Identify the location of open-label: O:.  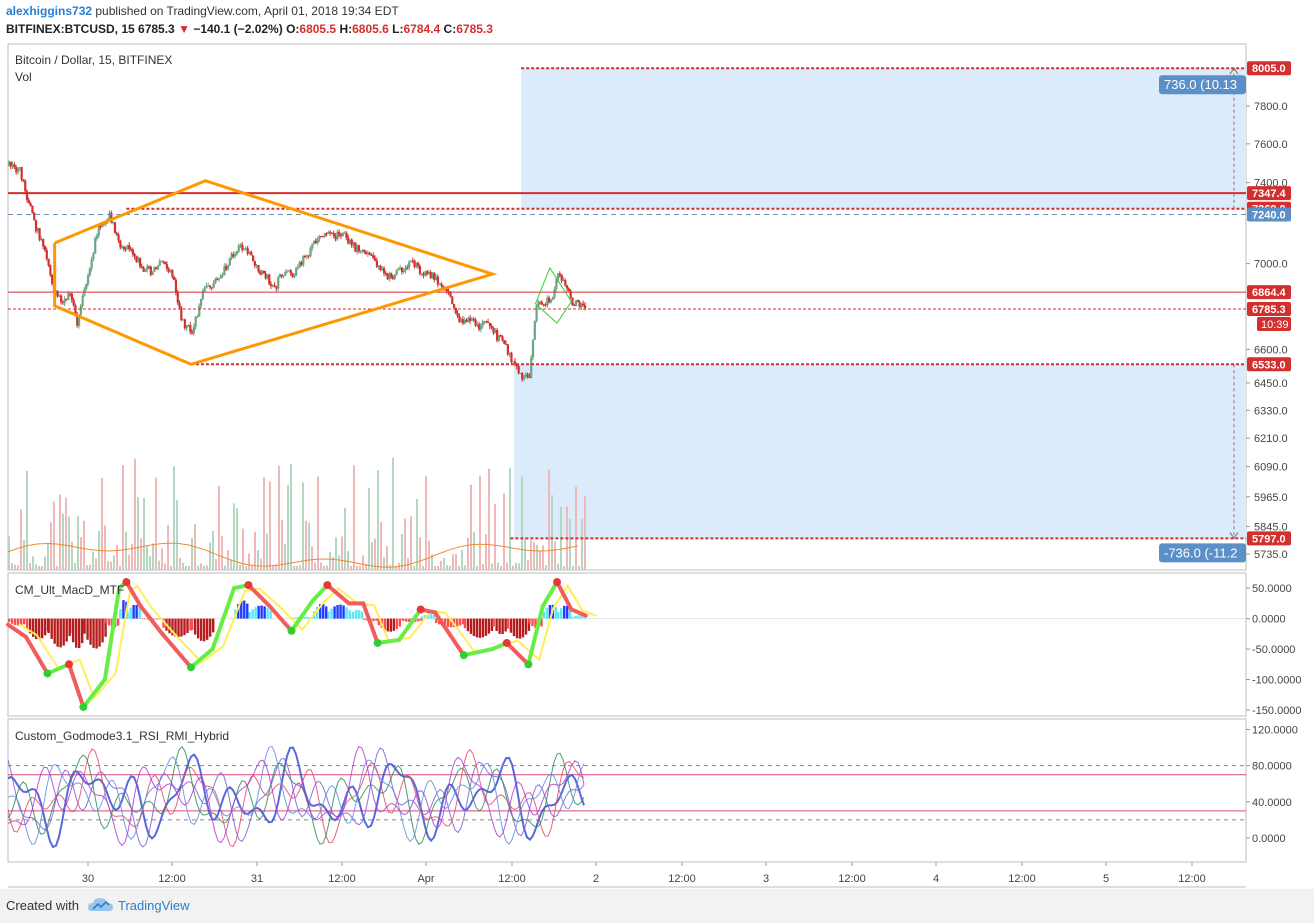
(293, 29).